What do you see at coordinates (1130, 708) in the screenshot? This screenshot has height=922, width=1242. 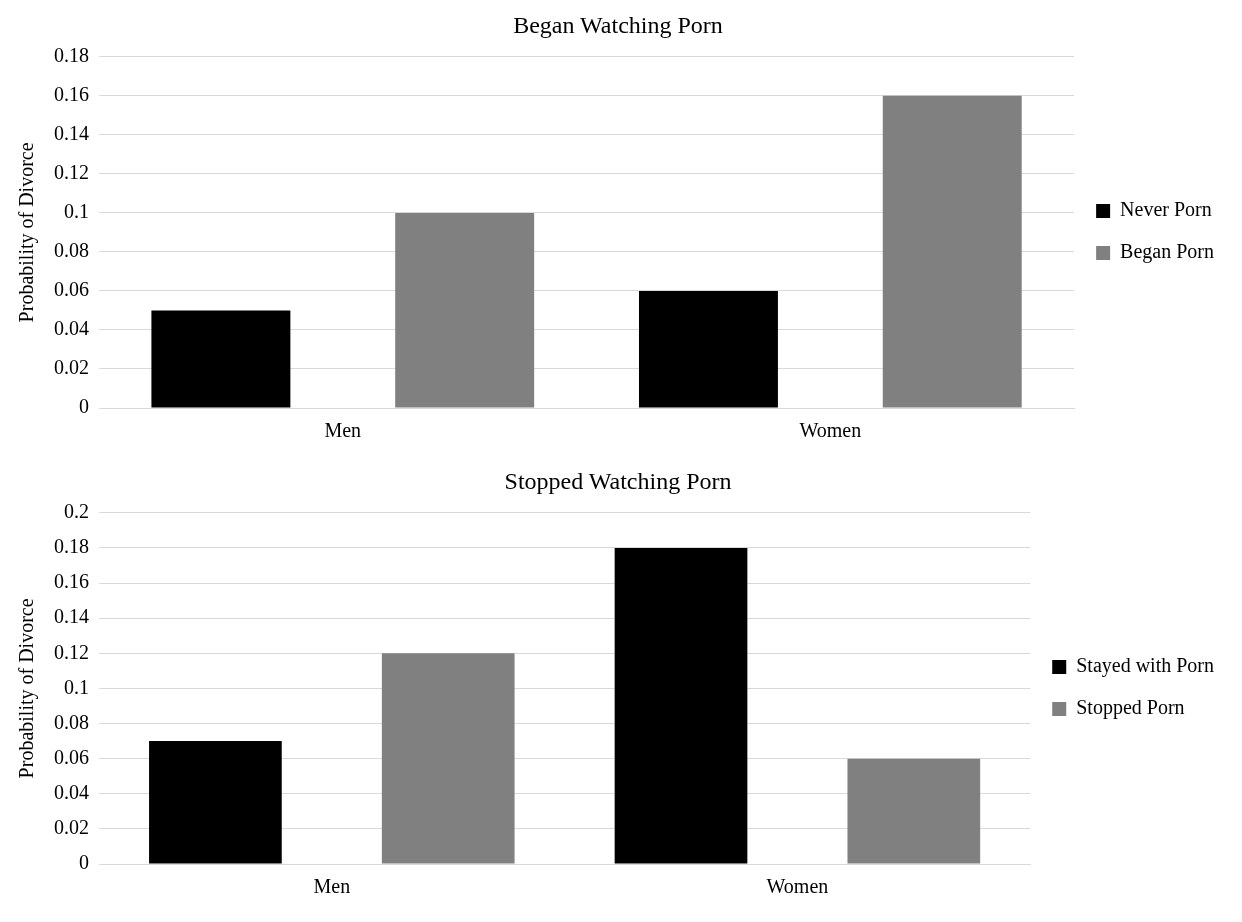 I see `legend-label: Stopped Porn` at bounding box center [1130, 708].